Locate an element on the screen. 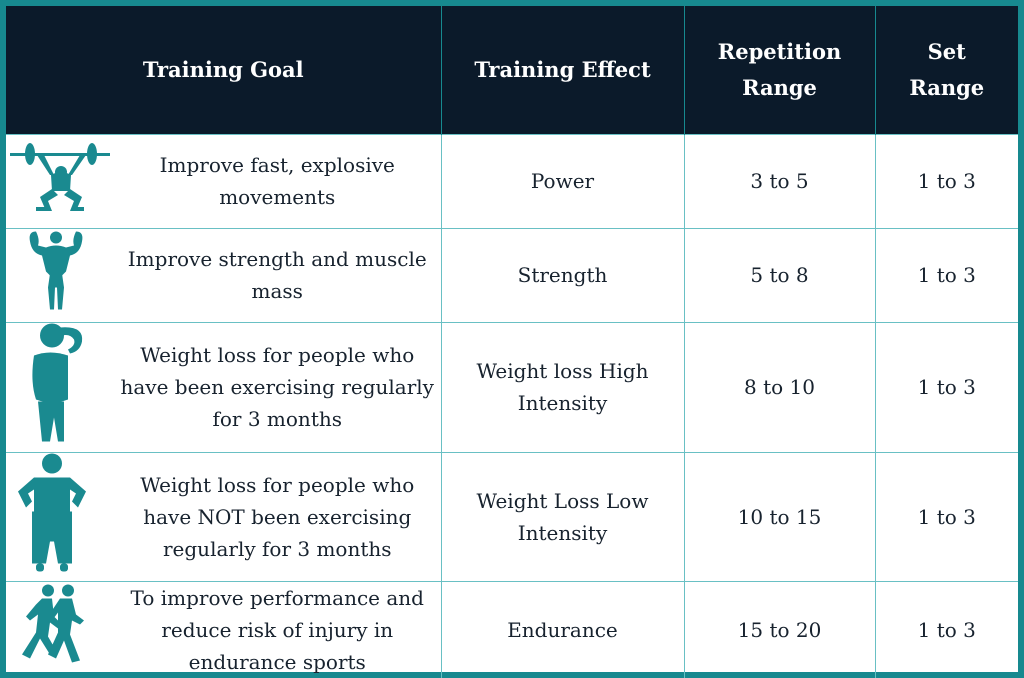 Image resolution: width=1024 pixels, height=678 pixels. reps-cell: 10 to 15 is located at coordinates (779, 516).